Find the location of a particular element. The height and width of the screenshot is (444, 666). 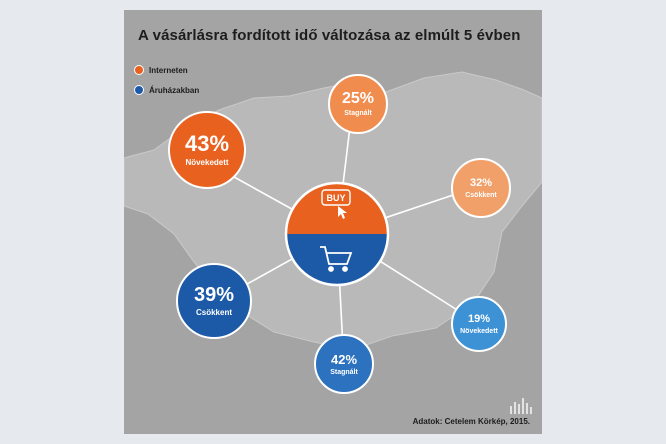

buy-text: BUY is located at coordinates (335, 198).